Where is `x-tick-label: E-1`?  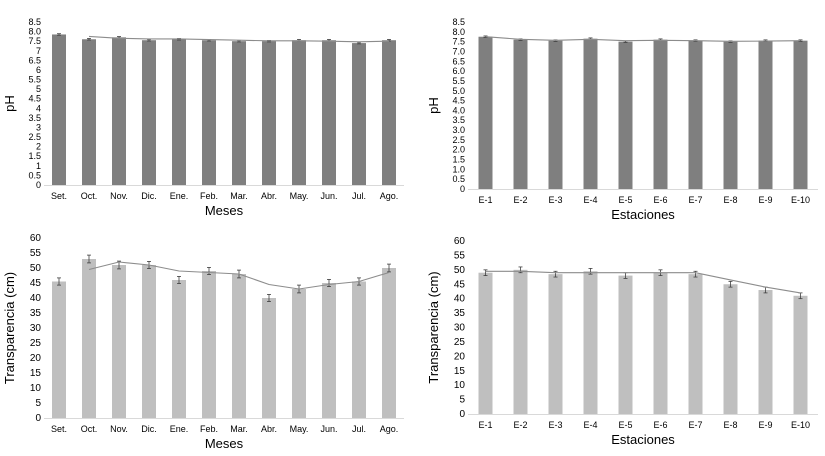 x-tick-label: E-1 is located at coordinates (485, 425).